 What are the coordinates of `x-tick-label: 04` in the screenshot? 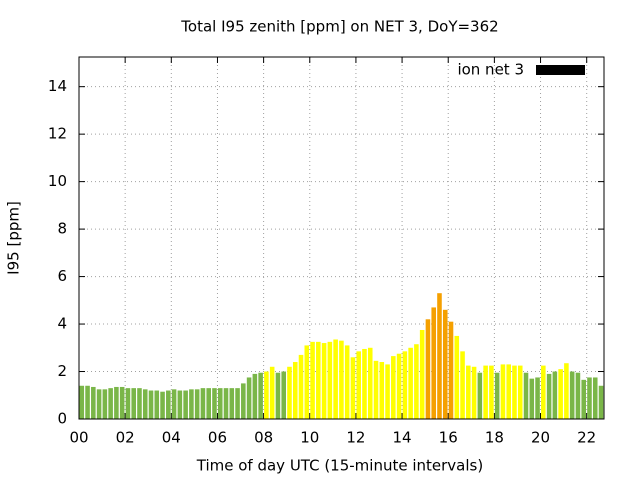 It's located at (171, 438).